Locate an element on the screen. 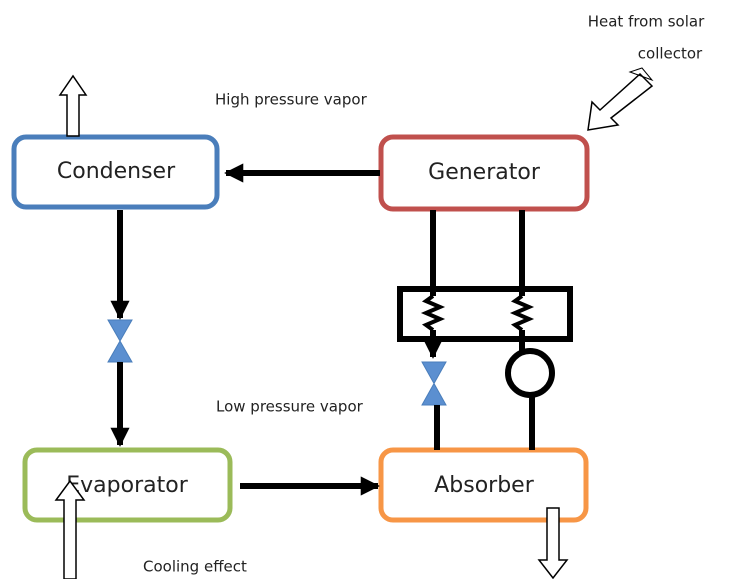 The image size is (731, 579). solar-arrow is located at coordinates (620, 101).